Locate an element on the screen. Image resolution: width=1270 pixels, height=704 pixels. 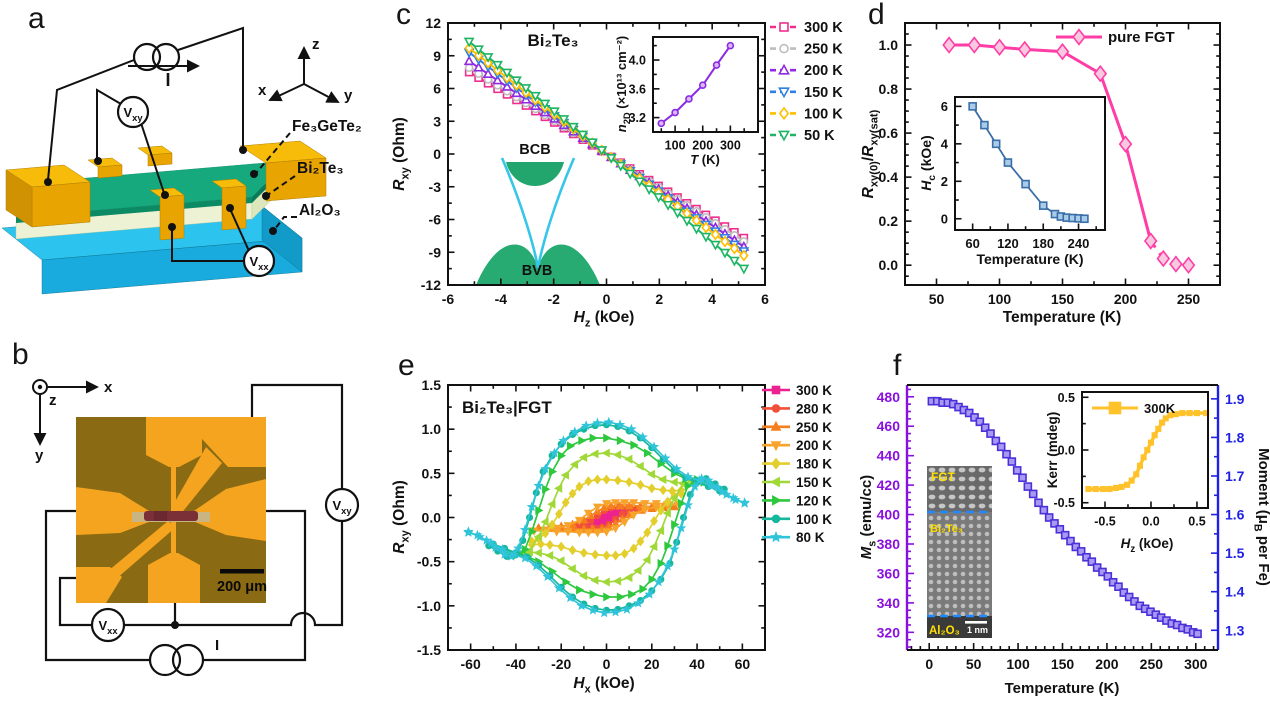
svg-text: 300K is located at coordinates (1160, 408).